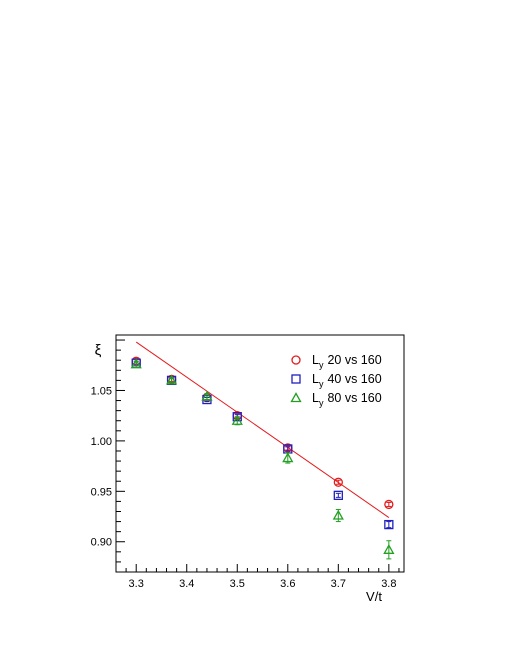 This screenshot has width=510, height=660. What do you see at coordinates (237, 584) in the screenshot?
I see `x-tick-label: 3.5` at bounding box center [237, 584].